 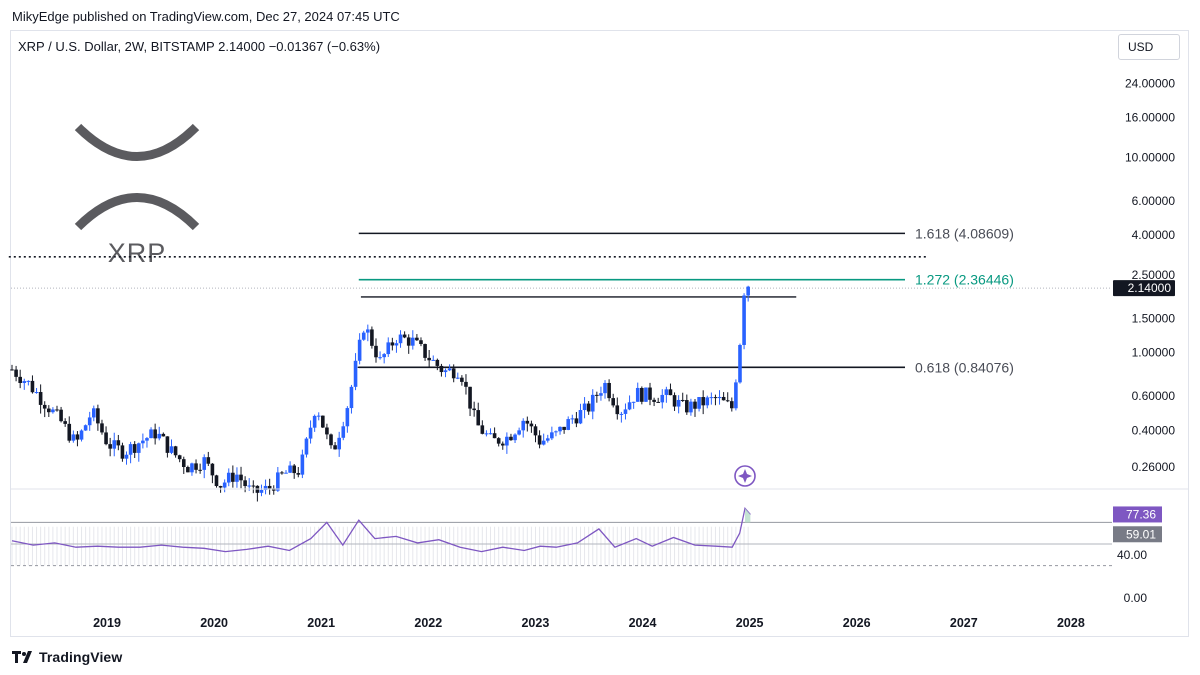 I want to click on last-price-text: 2.14000, so click(x=1150, y=288).